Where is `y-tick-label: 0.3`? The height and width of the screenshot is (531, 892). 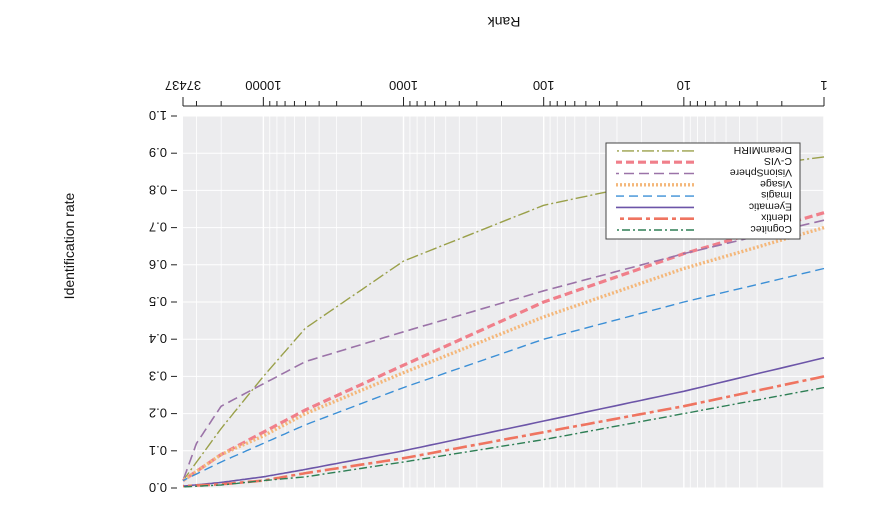
y-tick-label: 0.3 is located at coordinates (158, 375).